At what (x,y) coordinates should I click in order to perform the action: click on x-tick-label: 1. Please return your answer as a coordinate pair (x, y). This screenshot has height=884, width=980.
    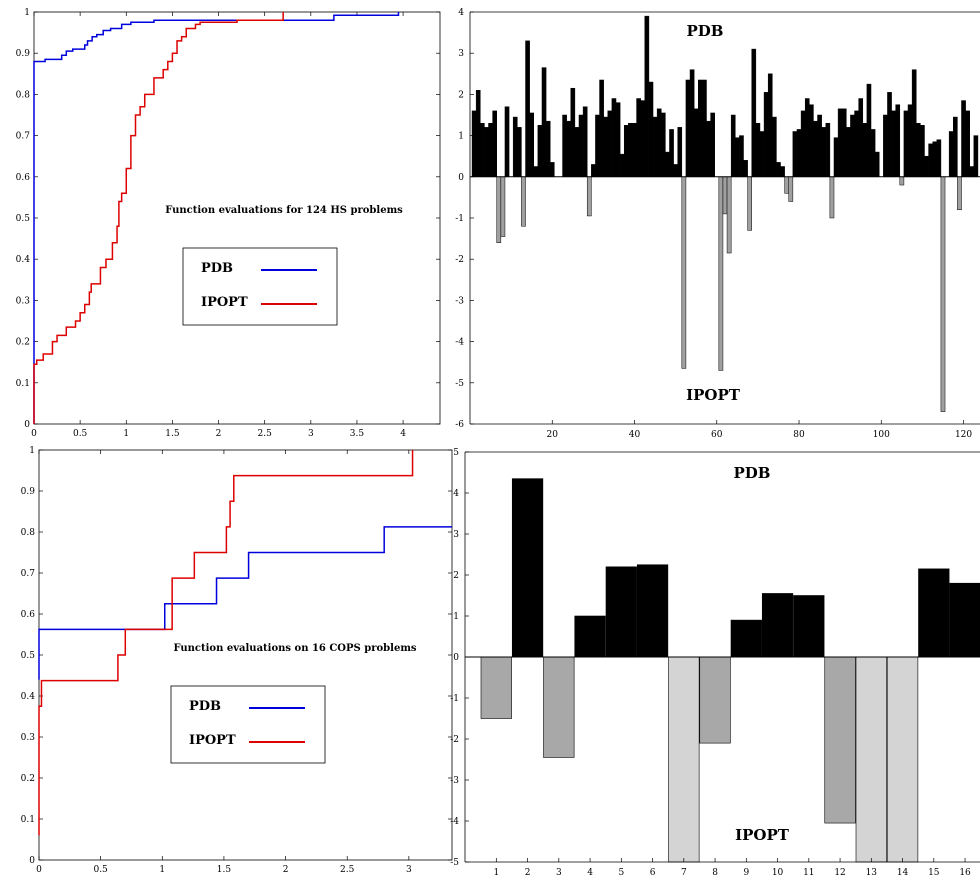
    Looking at the image, I should click on (496, 873).